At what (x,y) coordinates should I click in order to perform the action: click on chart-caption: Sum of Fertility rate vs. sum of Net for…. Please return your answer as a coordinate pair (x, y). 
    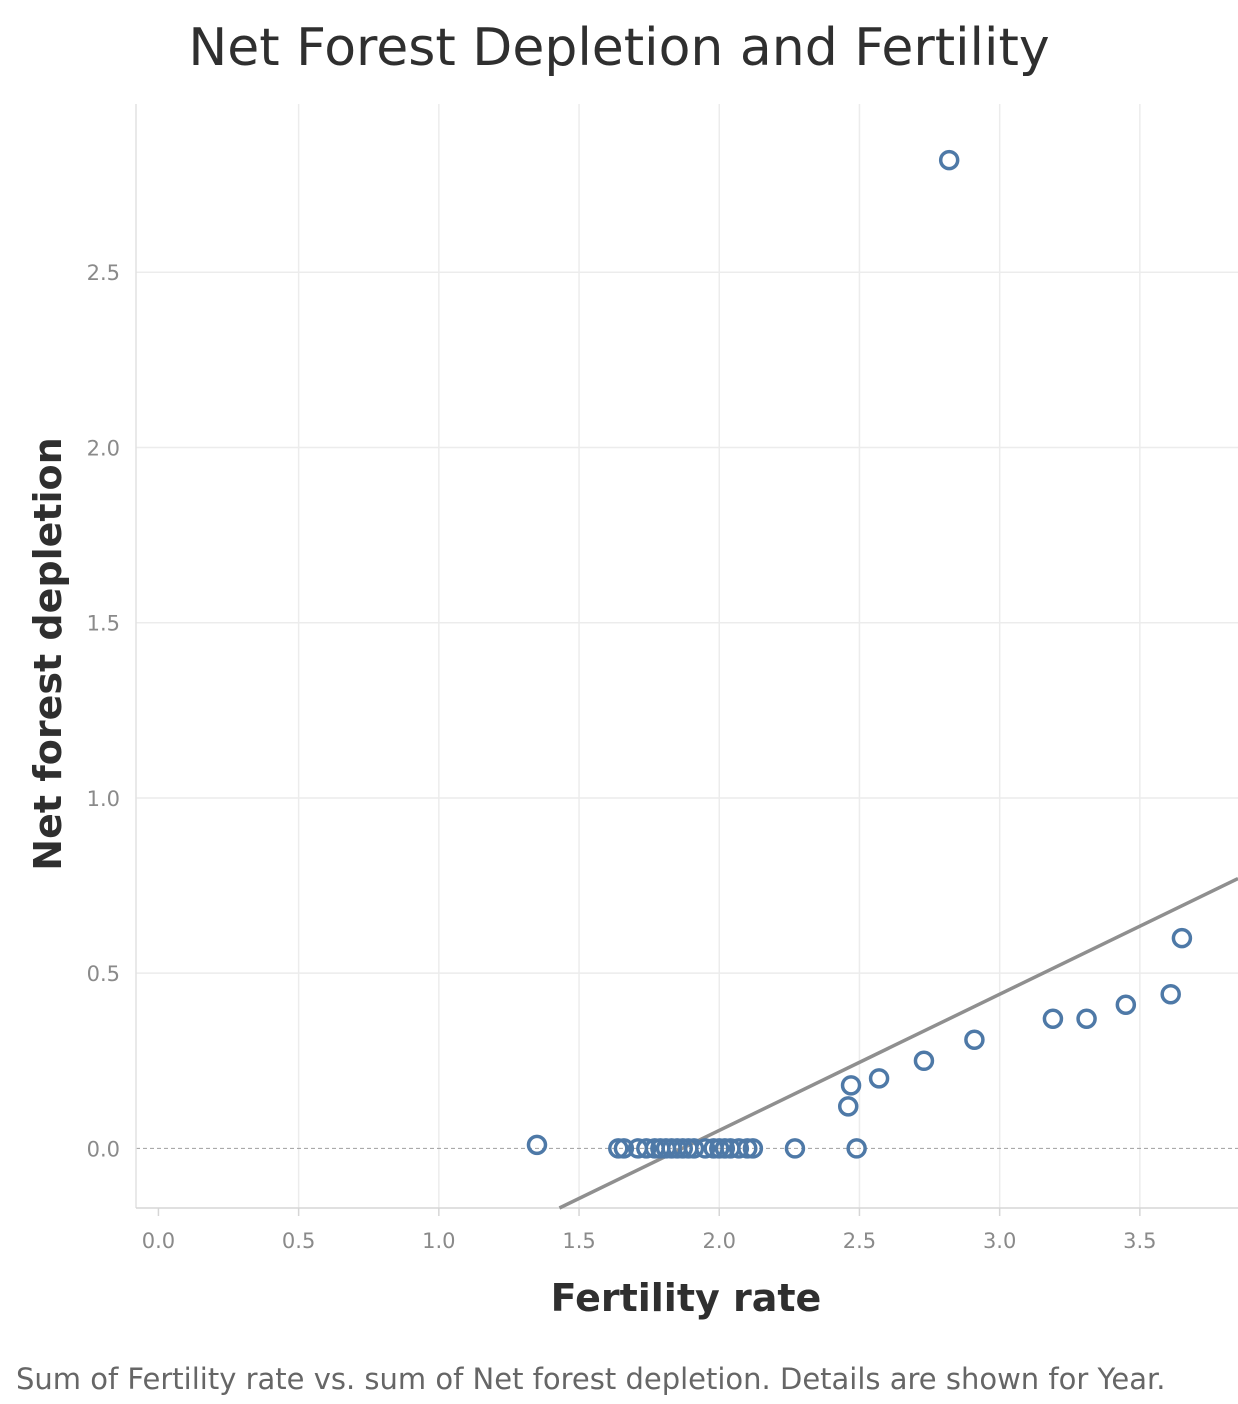
    Looking at the image, I should click on (591, 1379).